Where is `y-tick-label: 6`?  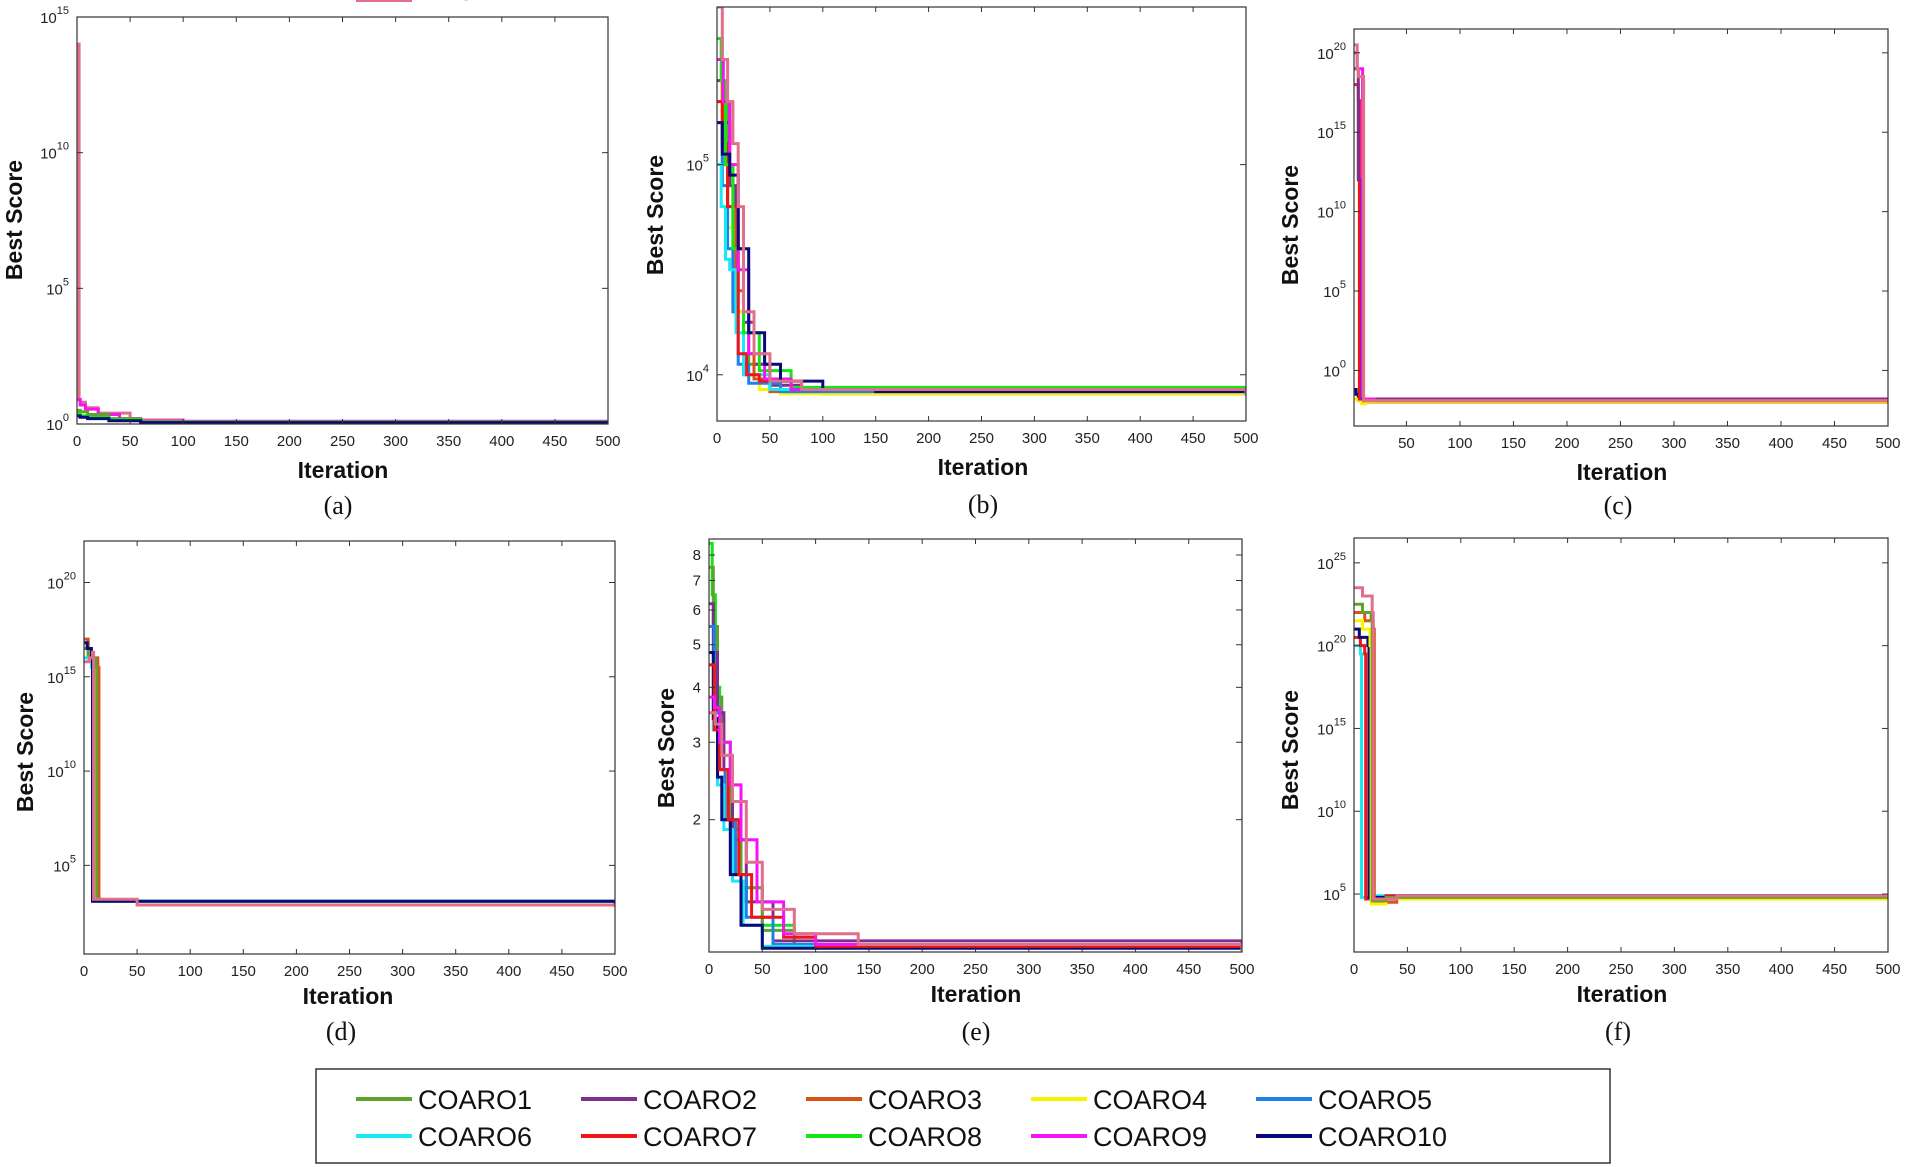
y-tick-label: 6 is located at coordinates (697, 610).